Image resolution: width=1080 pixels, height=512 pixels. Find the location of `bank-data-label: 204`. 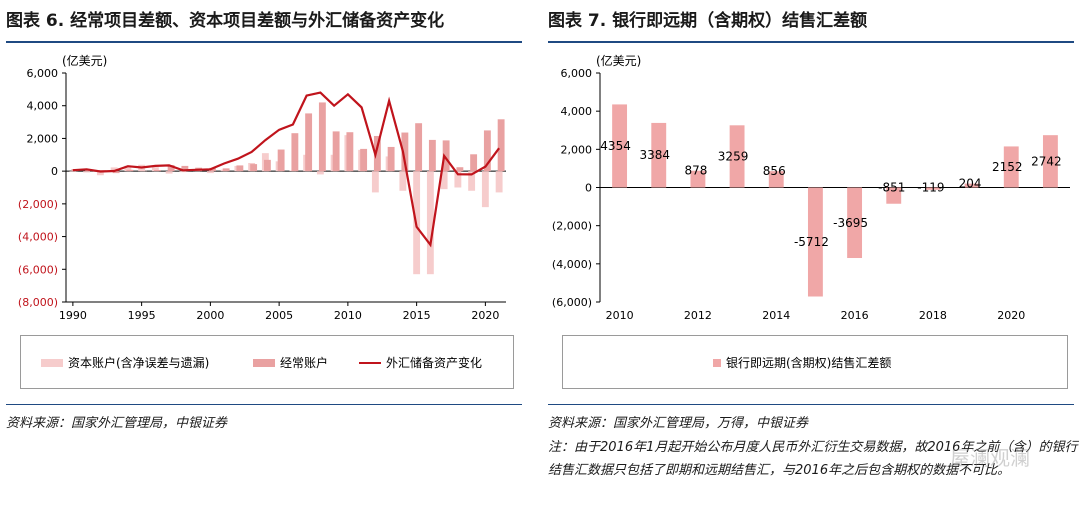

bank-data-label: 204 is located at coordinates (970, 184).